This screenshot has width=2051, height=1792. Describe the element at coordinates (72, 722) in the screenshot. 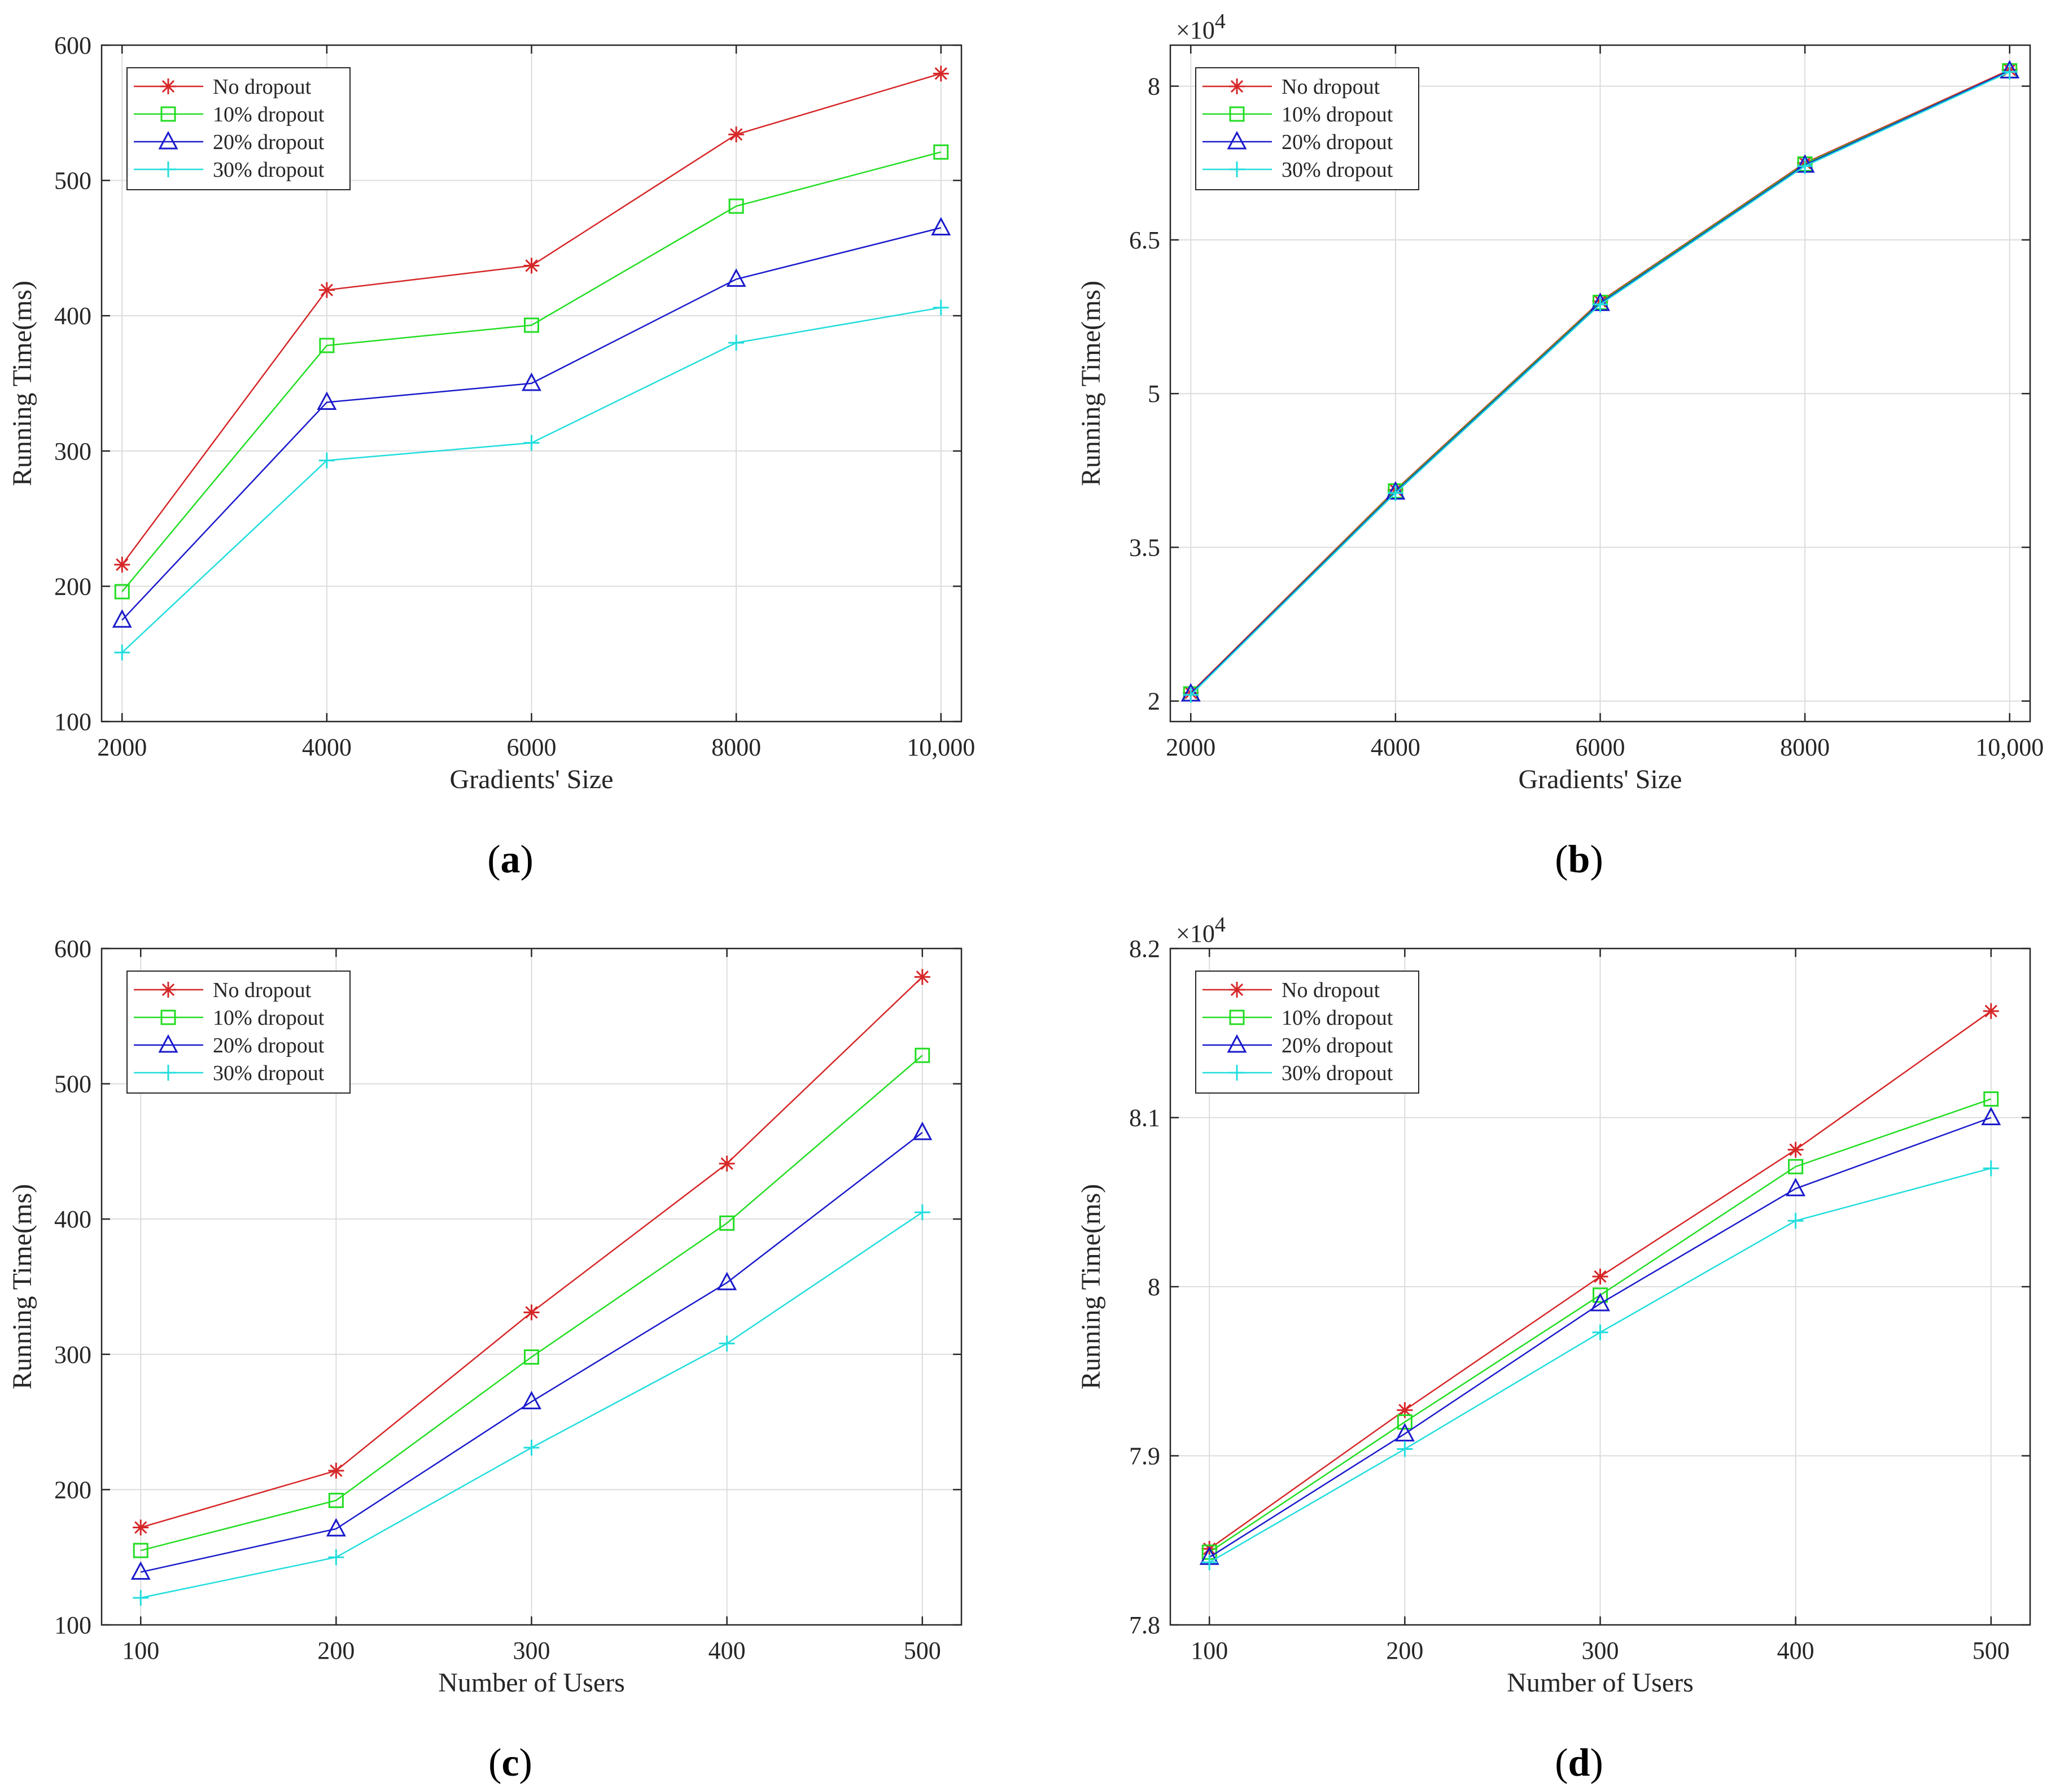

I see `y-tick-label: 100` at that location.